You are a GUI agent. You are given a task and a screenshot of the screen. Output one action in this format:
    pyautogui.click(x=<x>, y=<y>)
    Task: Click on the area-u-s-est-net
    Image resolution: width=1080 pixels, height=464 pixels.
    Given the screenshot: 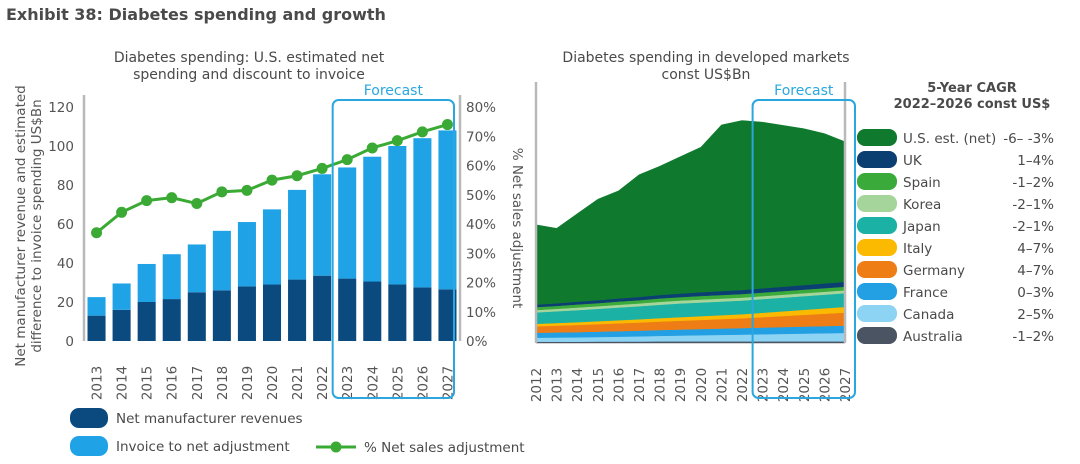 What is the action you would take?
    pyautogui.click(x=690, y=212)
    